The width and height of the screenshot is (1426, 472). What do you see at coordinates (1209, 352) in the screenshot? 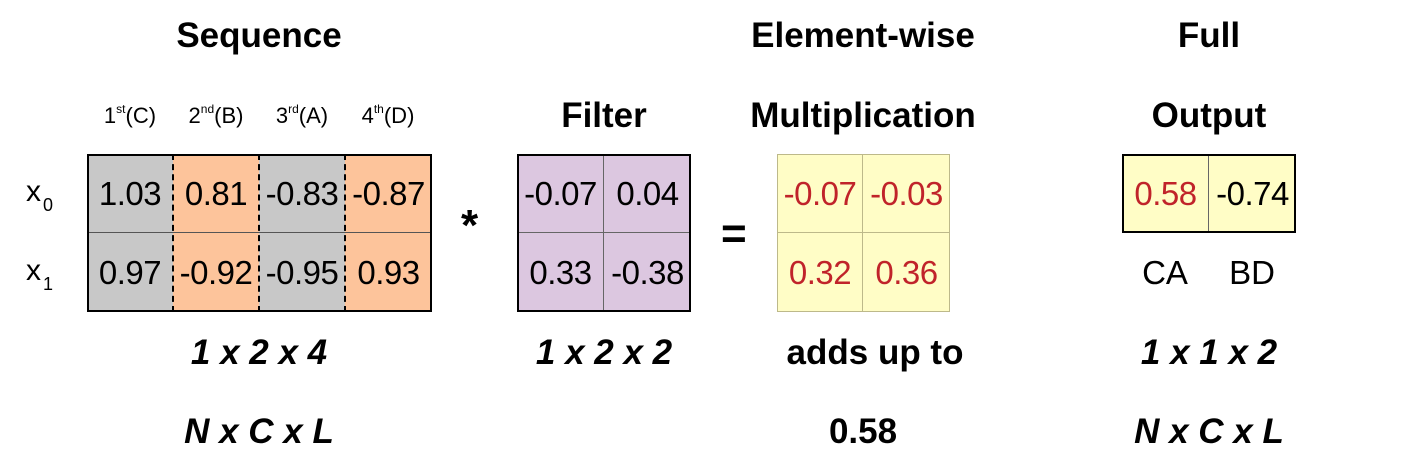
I see `output-shape: 1 x 1 x 2` at bounding box center [1209, 352].